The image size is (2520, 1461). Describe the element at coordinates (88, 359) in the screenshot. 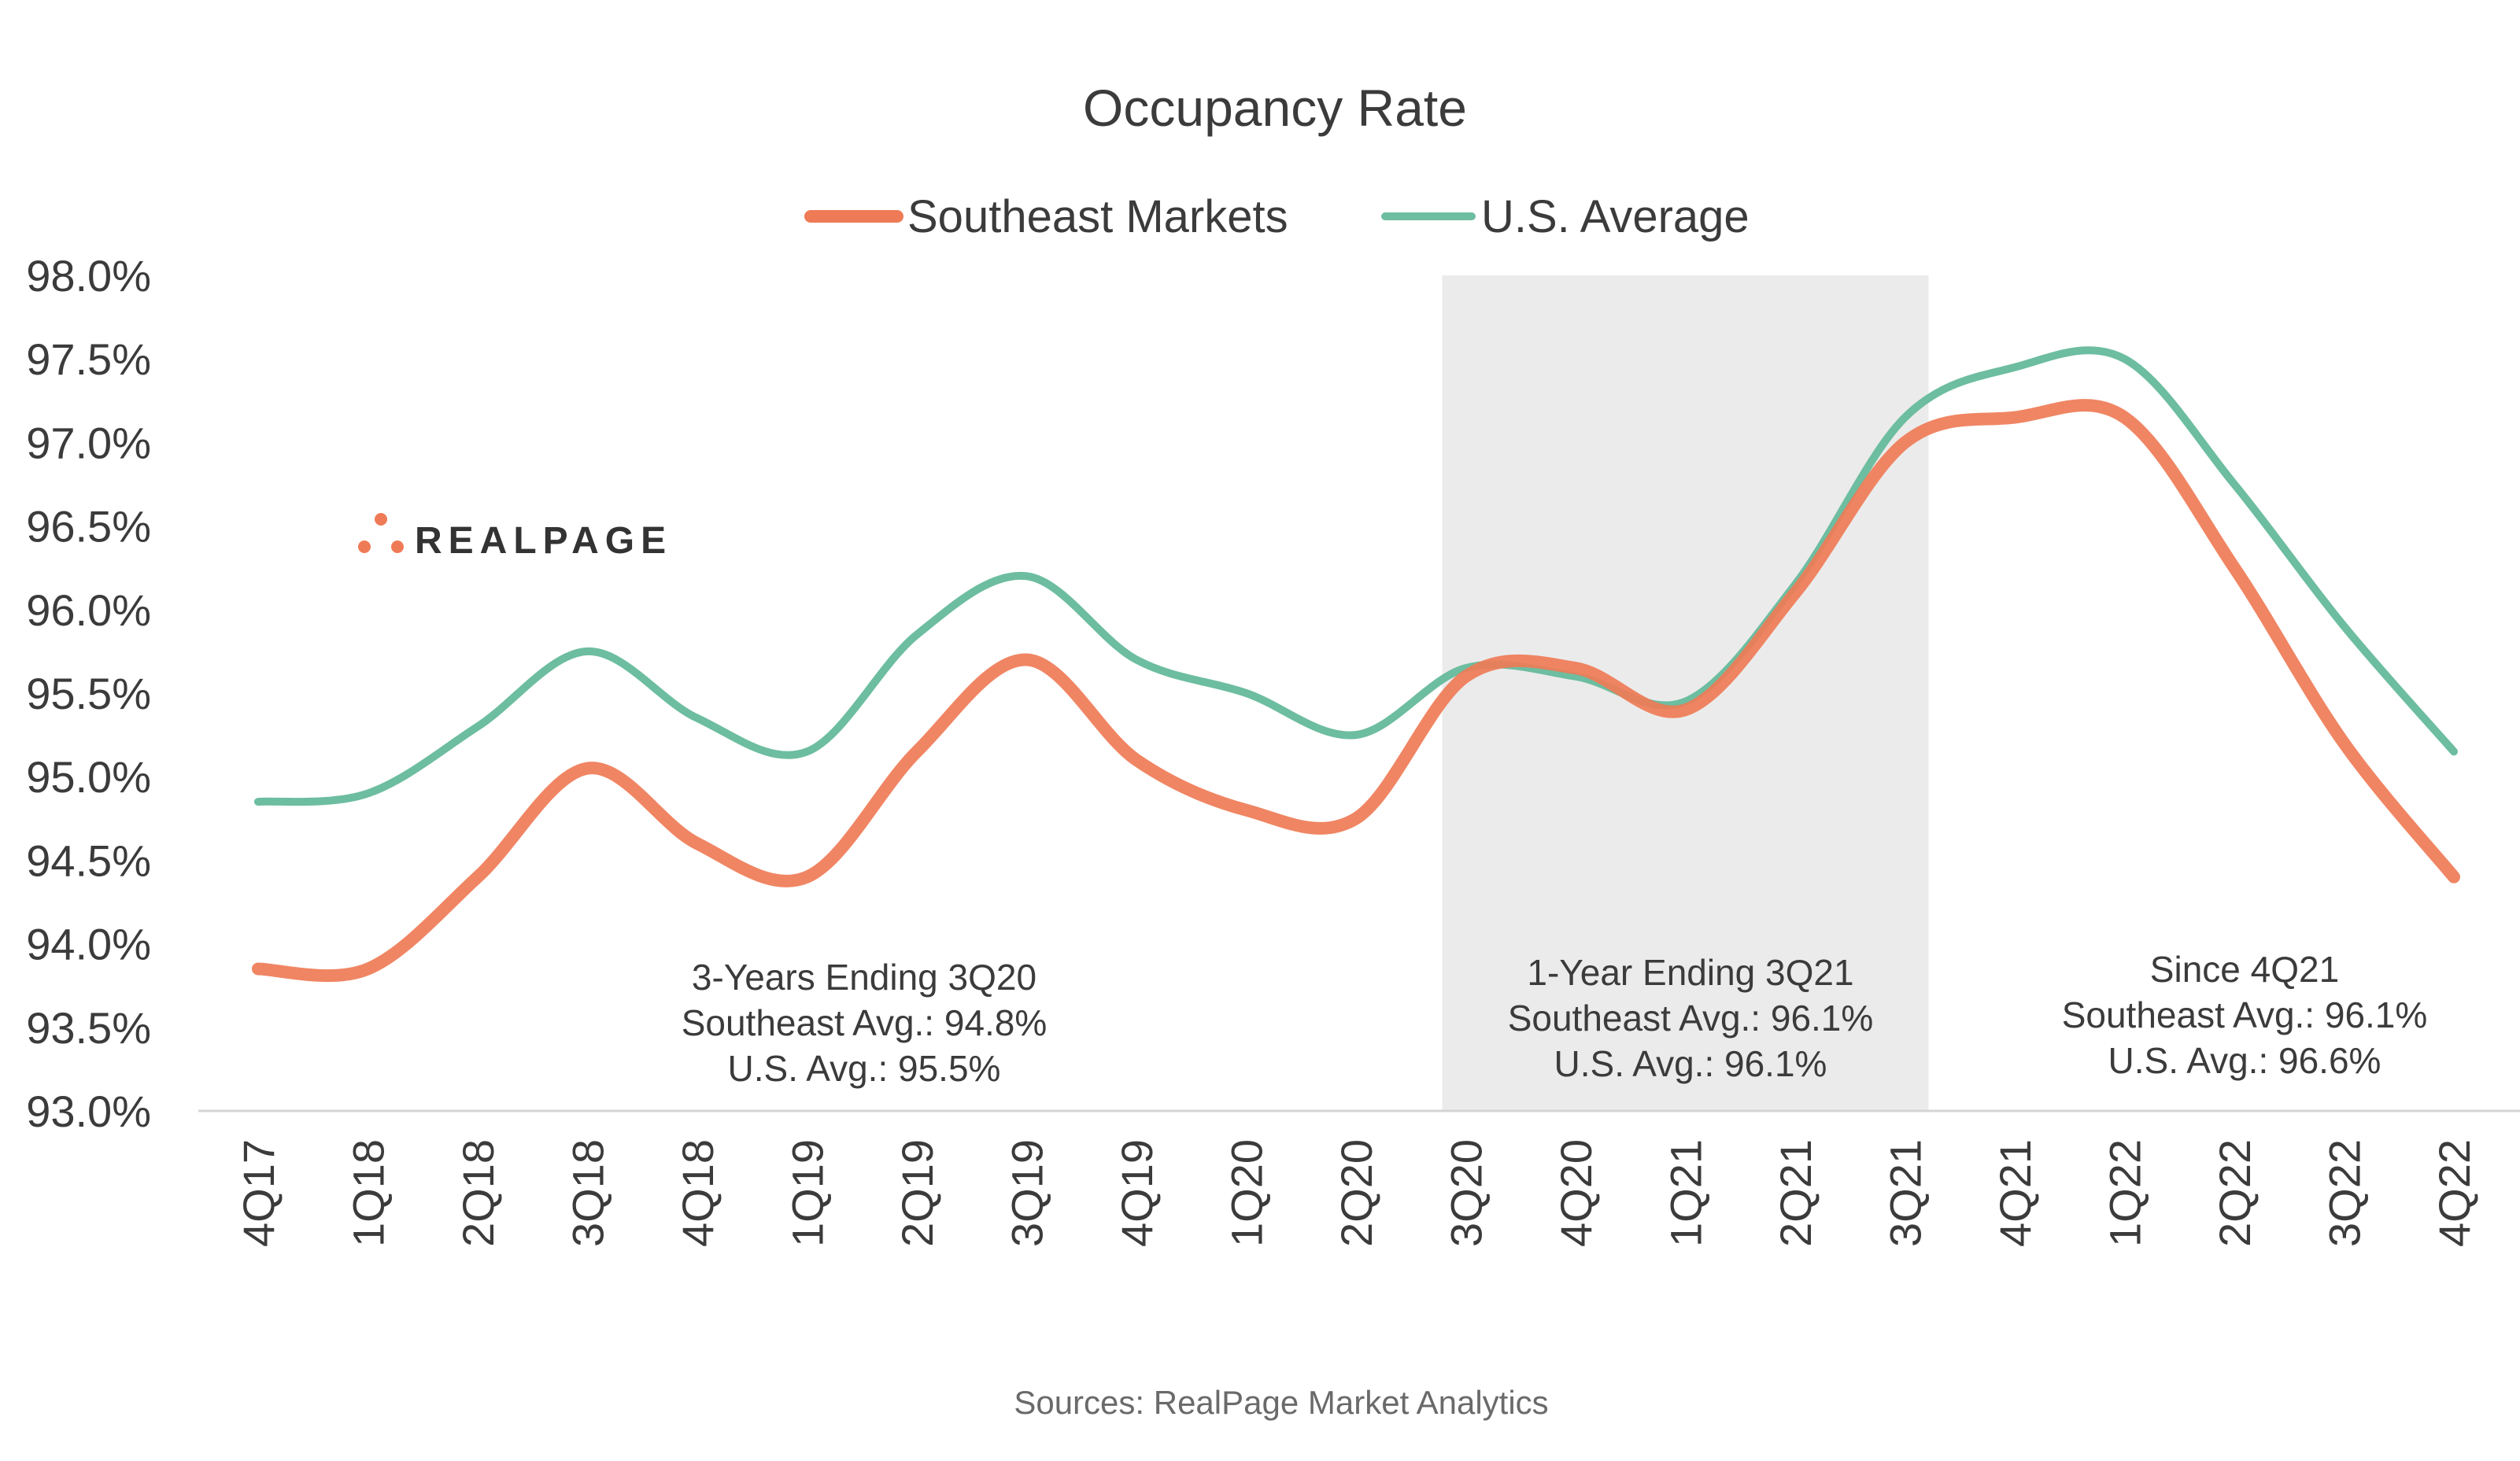

I see `y-tick-label: 97.5%` at that location.